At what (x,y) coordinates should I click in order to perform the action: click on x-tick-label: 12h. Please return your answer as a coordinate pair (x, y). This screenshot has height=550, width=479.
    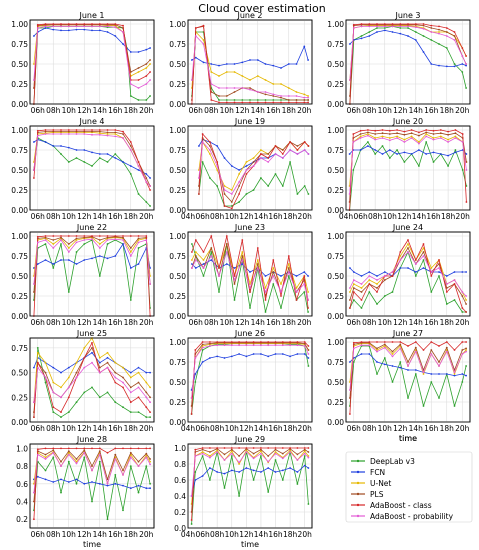
    Looking at the image, I should click on (400, 322).